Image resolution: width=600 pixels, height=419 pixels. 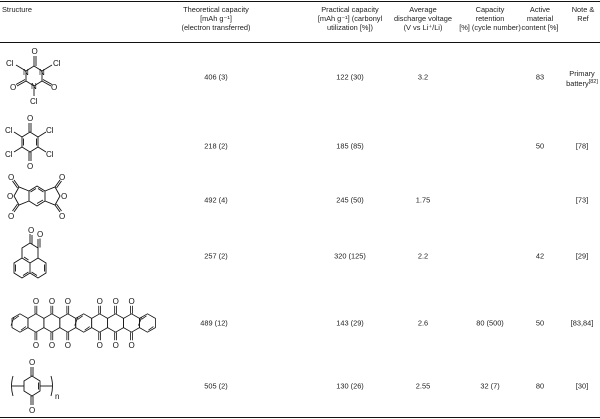 What do you see at coordinates (40, 198) in the screenshot?
I see `structure-pyromellitic-dianhydride: O O O O O O` at bounding box center [40, 198].